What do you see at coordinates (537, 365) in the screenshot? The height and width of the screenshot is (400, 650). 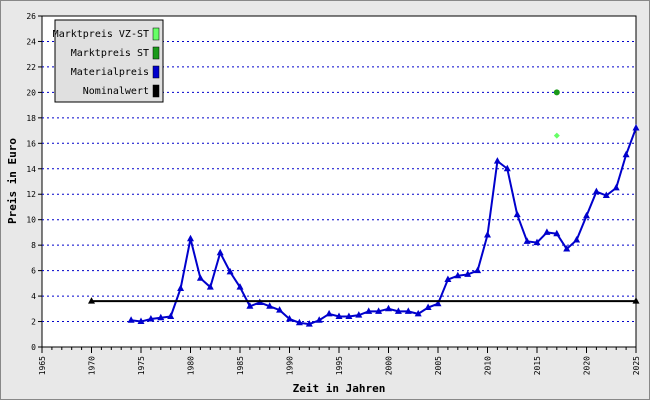 I see `x-tick-label: 2015` at bounding box center [537, 365].